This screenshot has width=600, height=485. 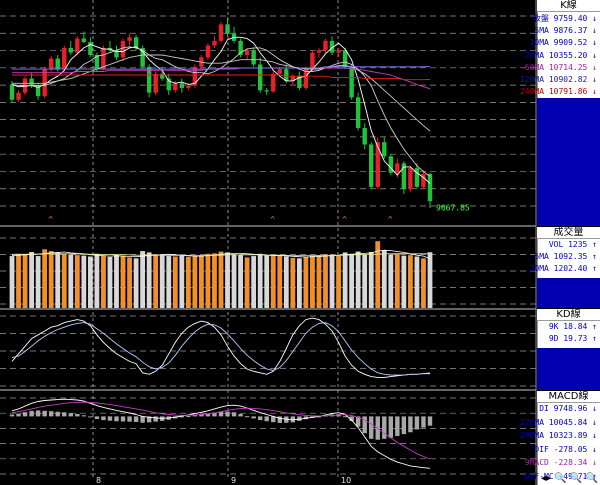 I want to click on volume-legend-title: 成交量, so click(x=568, y=233).